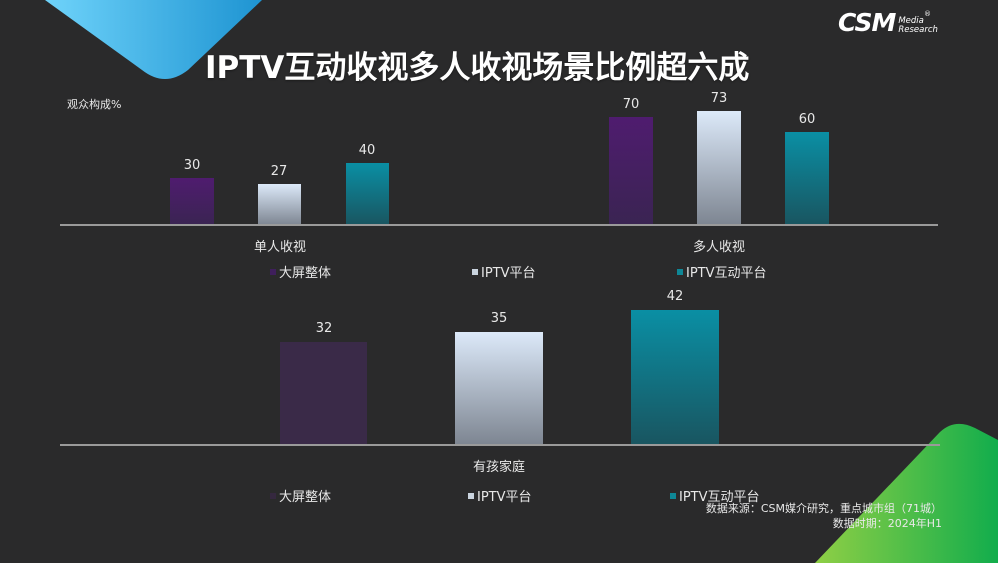  I want to click on bar-value-label: 73, so click(719, 98).